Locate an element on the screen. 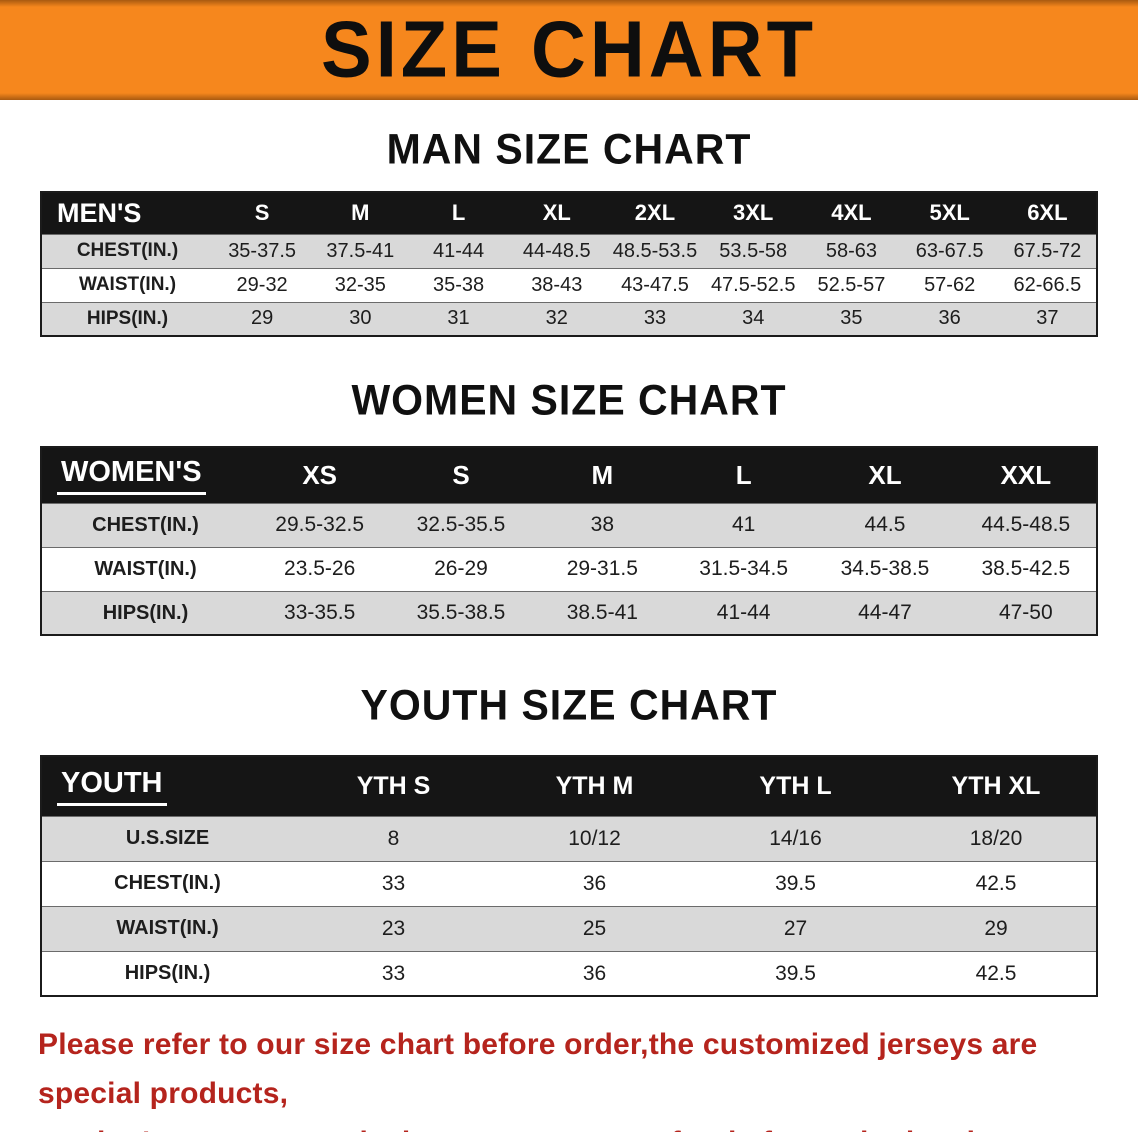 Image resolution: width=1138 pixels, height=1132 pixels. table-cell: 32 is located at coordinates (556, 318).